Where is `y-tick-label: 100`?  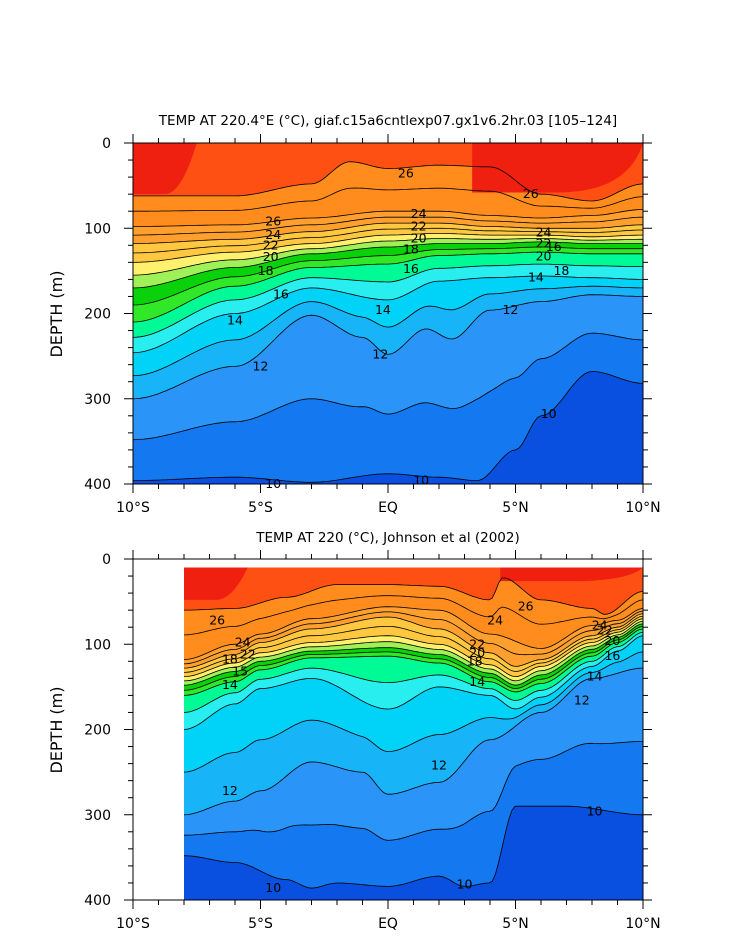 y-tick-label: 100 is located at coordinates (97, 229).